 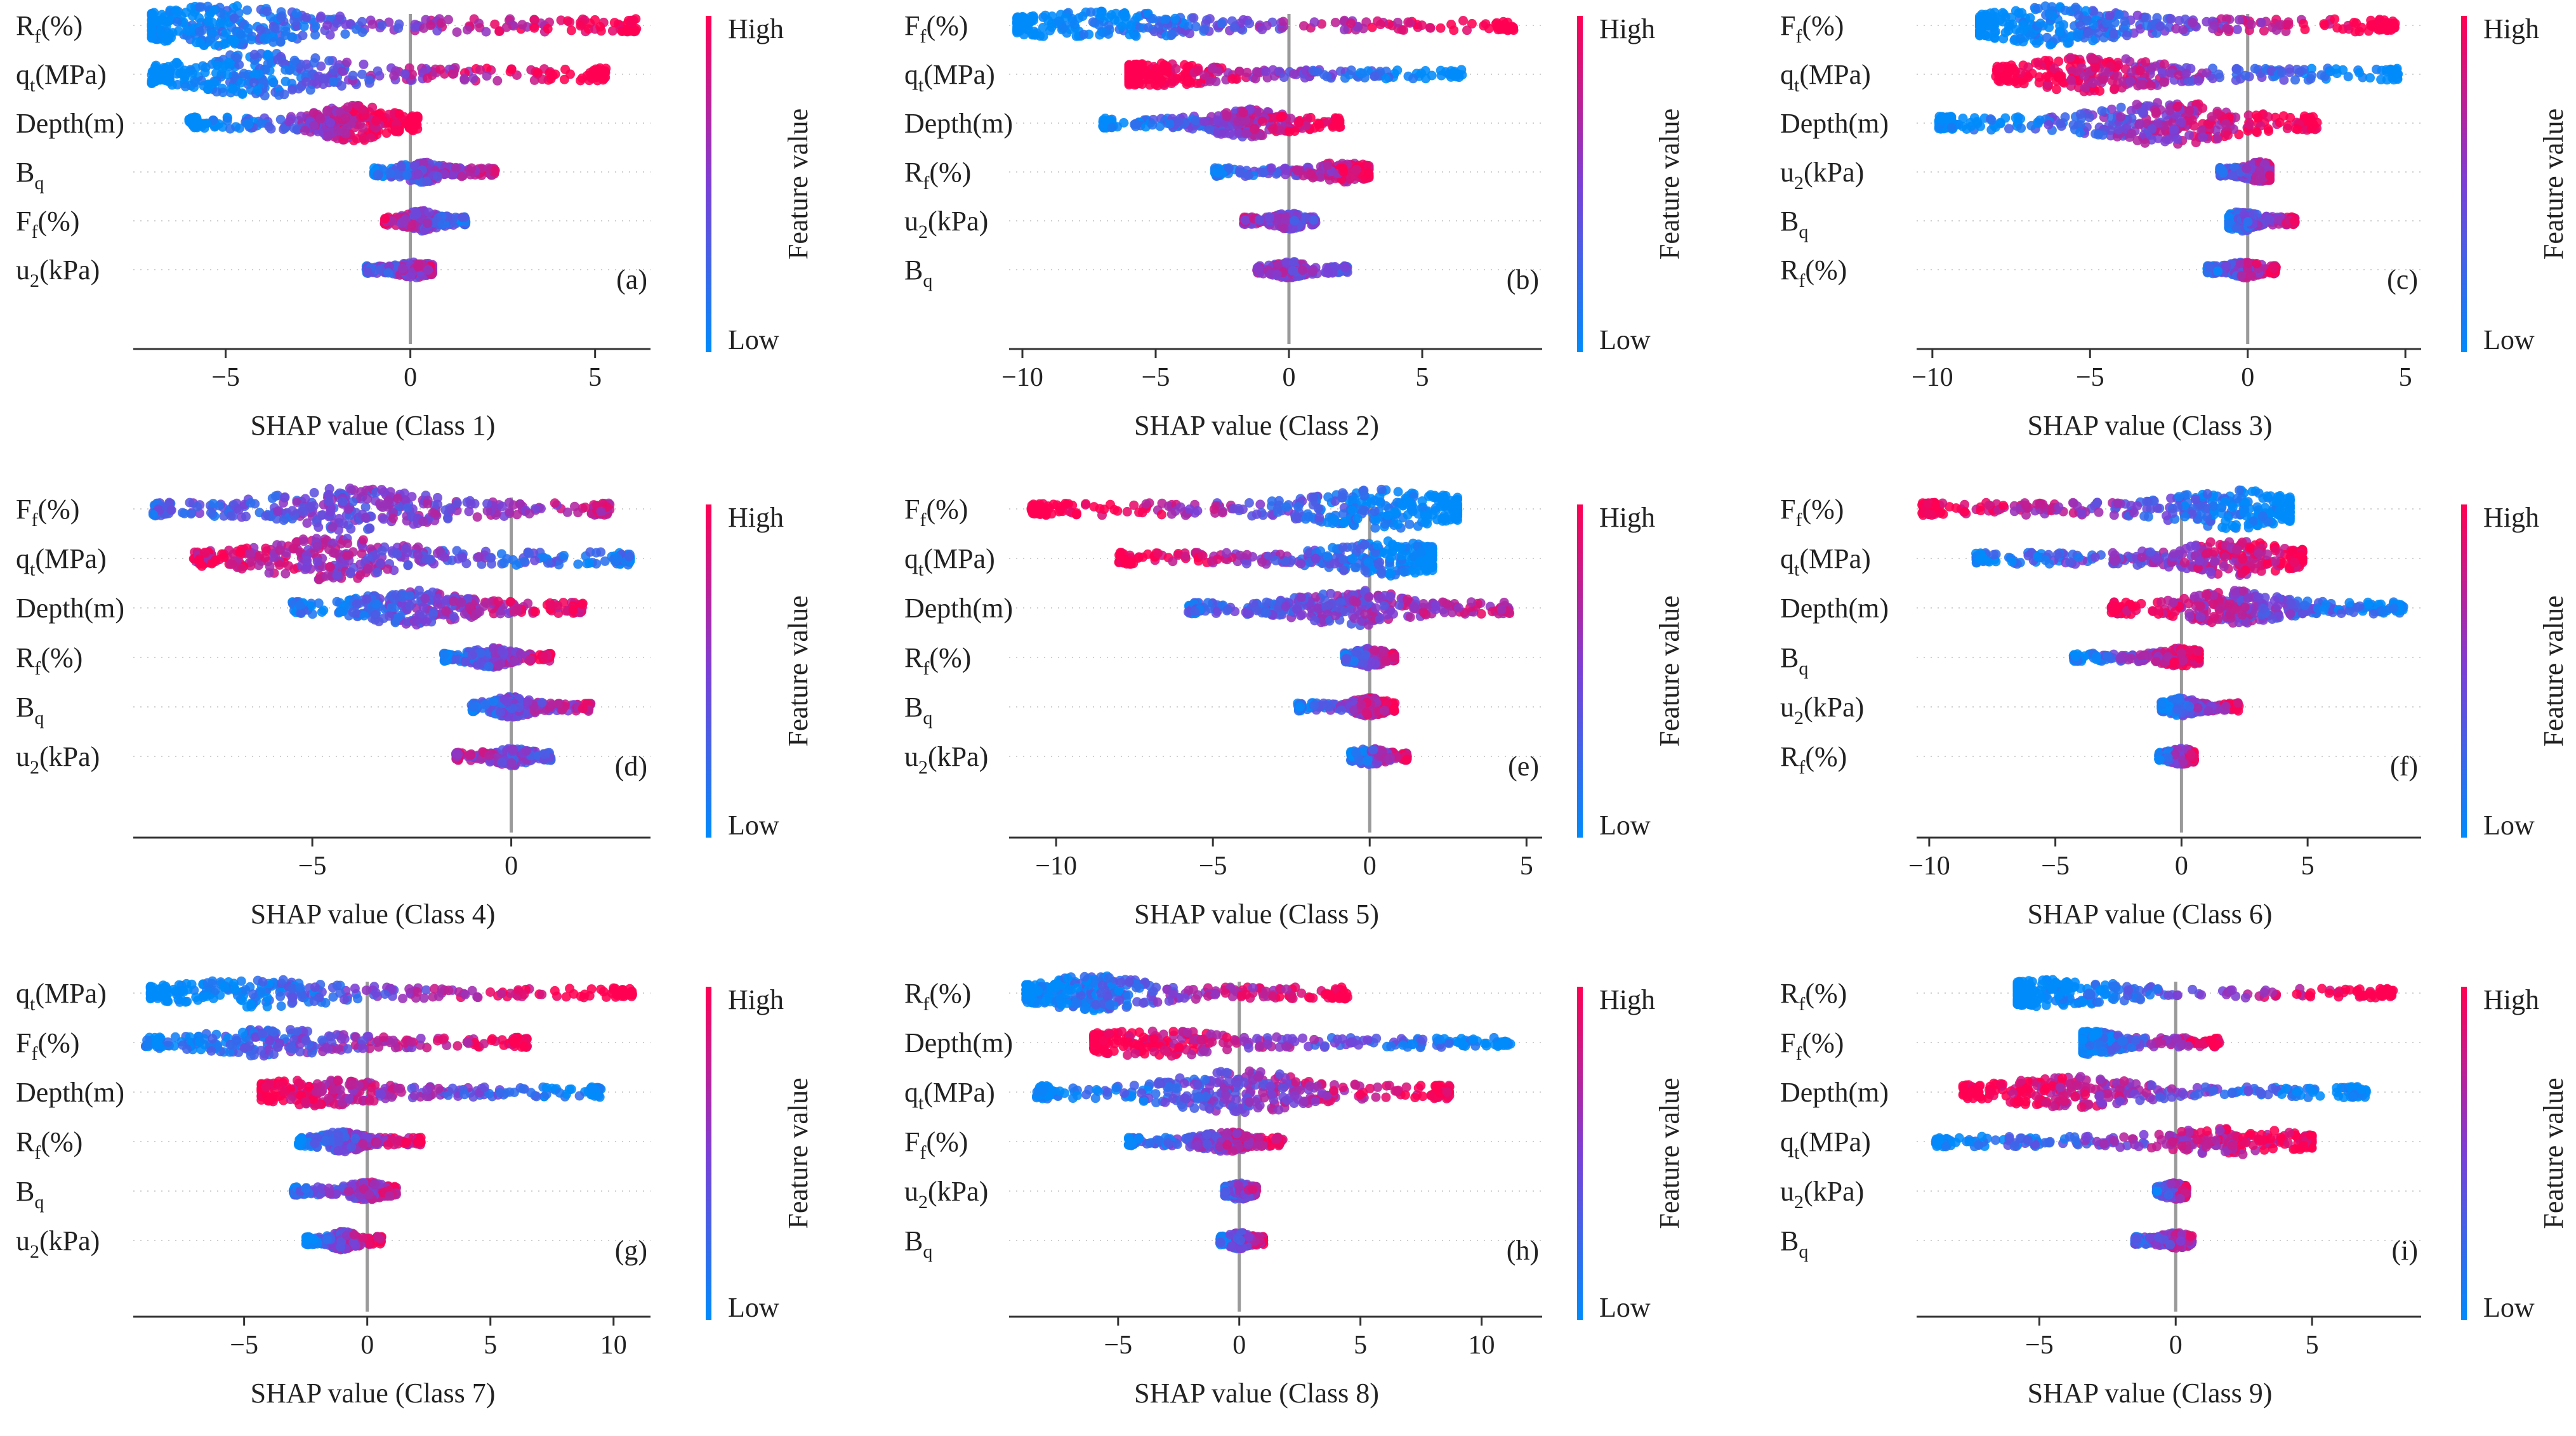 I want to click on x-axis-label: SHAP value (Class 3), so click(x=2150, y=425).